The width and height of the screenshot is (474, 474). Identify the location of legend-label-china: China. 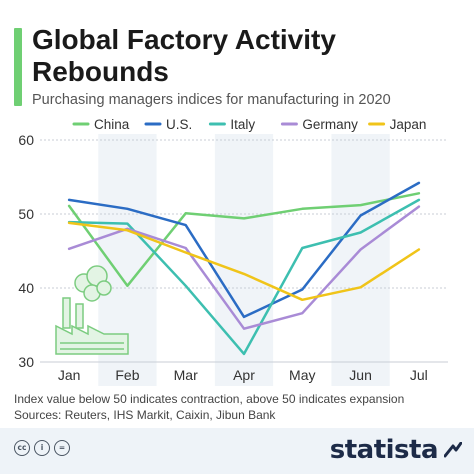
(112, 124).